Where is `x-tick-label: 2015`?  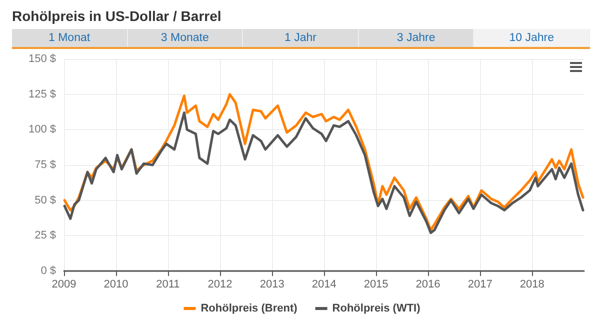 x-tick-label: 2015 is located at coordinates (376, 284).